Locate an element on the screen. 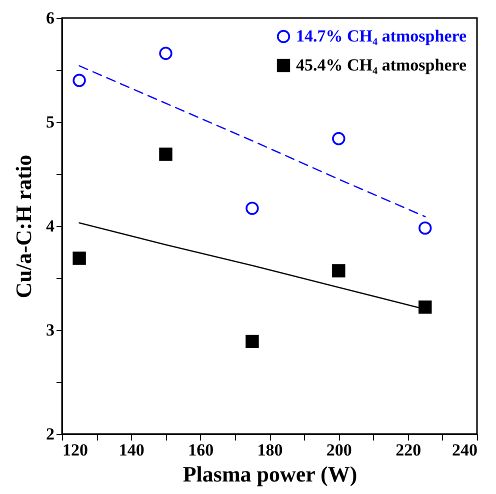  legend-label: 14.7% CH₄ atmosphere is located at coordinates (381, 36).